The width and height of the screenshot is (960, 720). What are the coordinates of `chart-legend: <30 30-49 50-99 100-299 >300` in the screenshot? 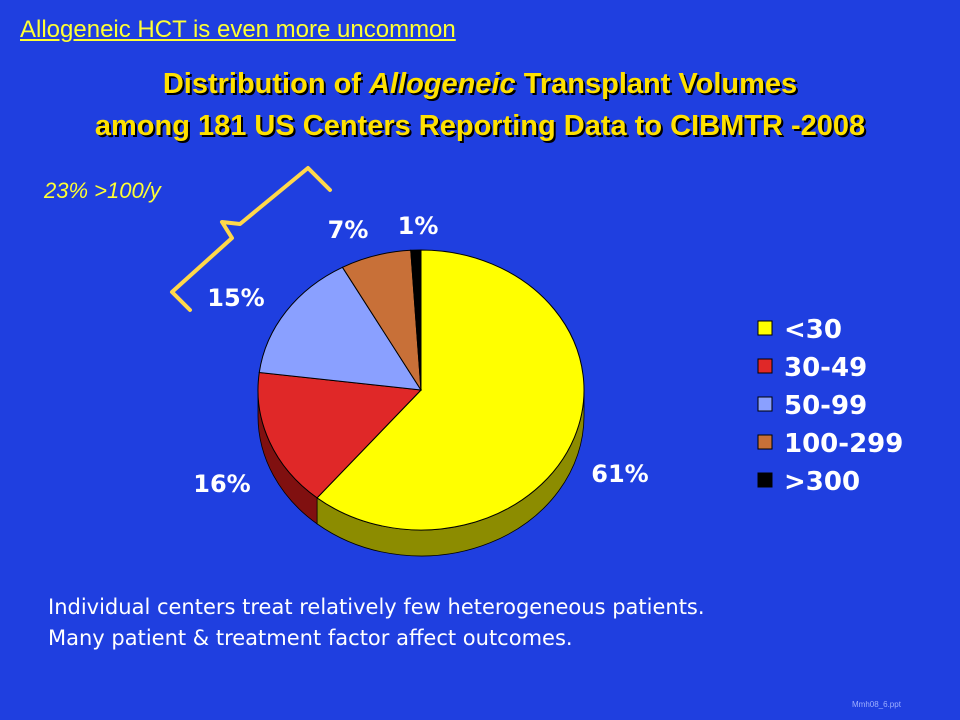 It's located at (830, 406).